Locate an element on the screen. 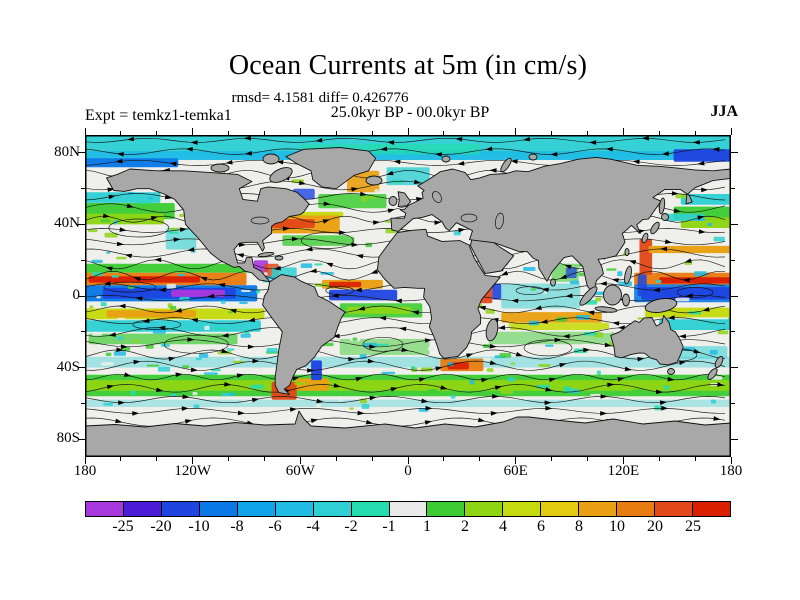 This screenshot has width=800, height=600. lon-tick-label: 180 is located at coordinates (731, 471).